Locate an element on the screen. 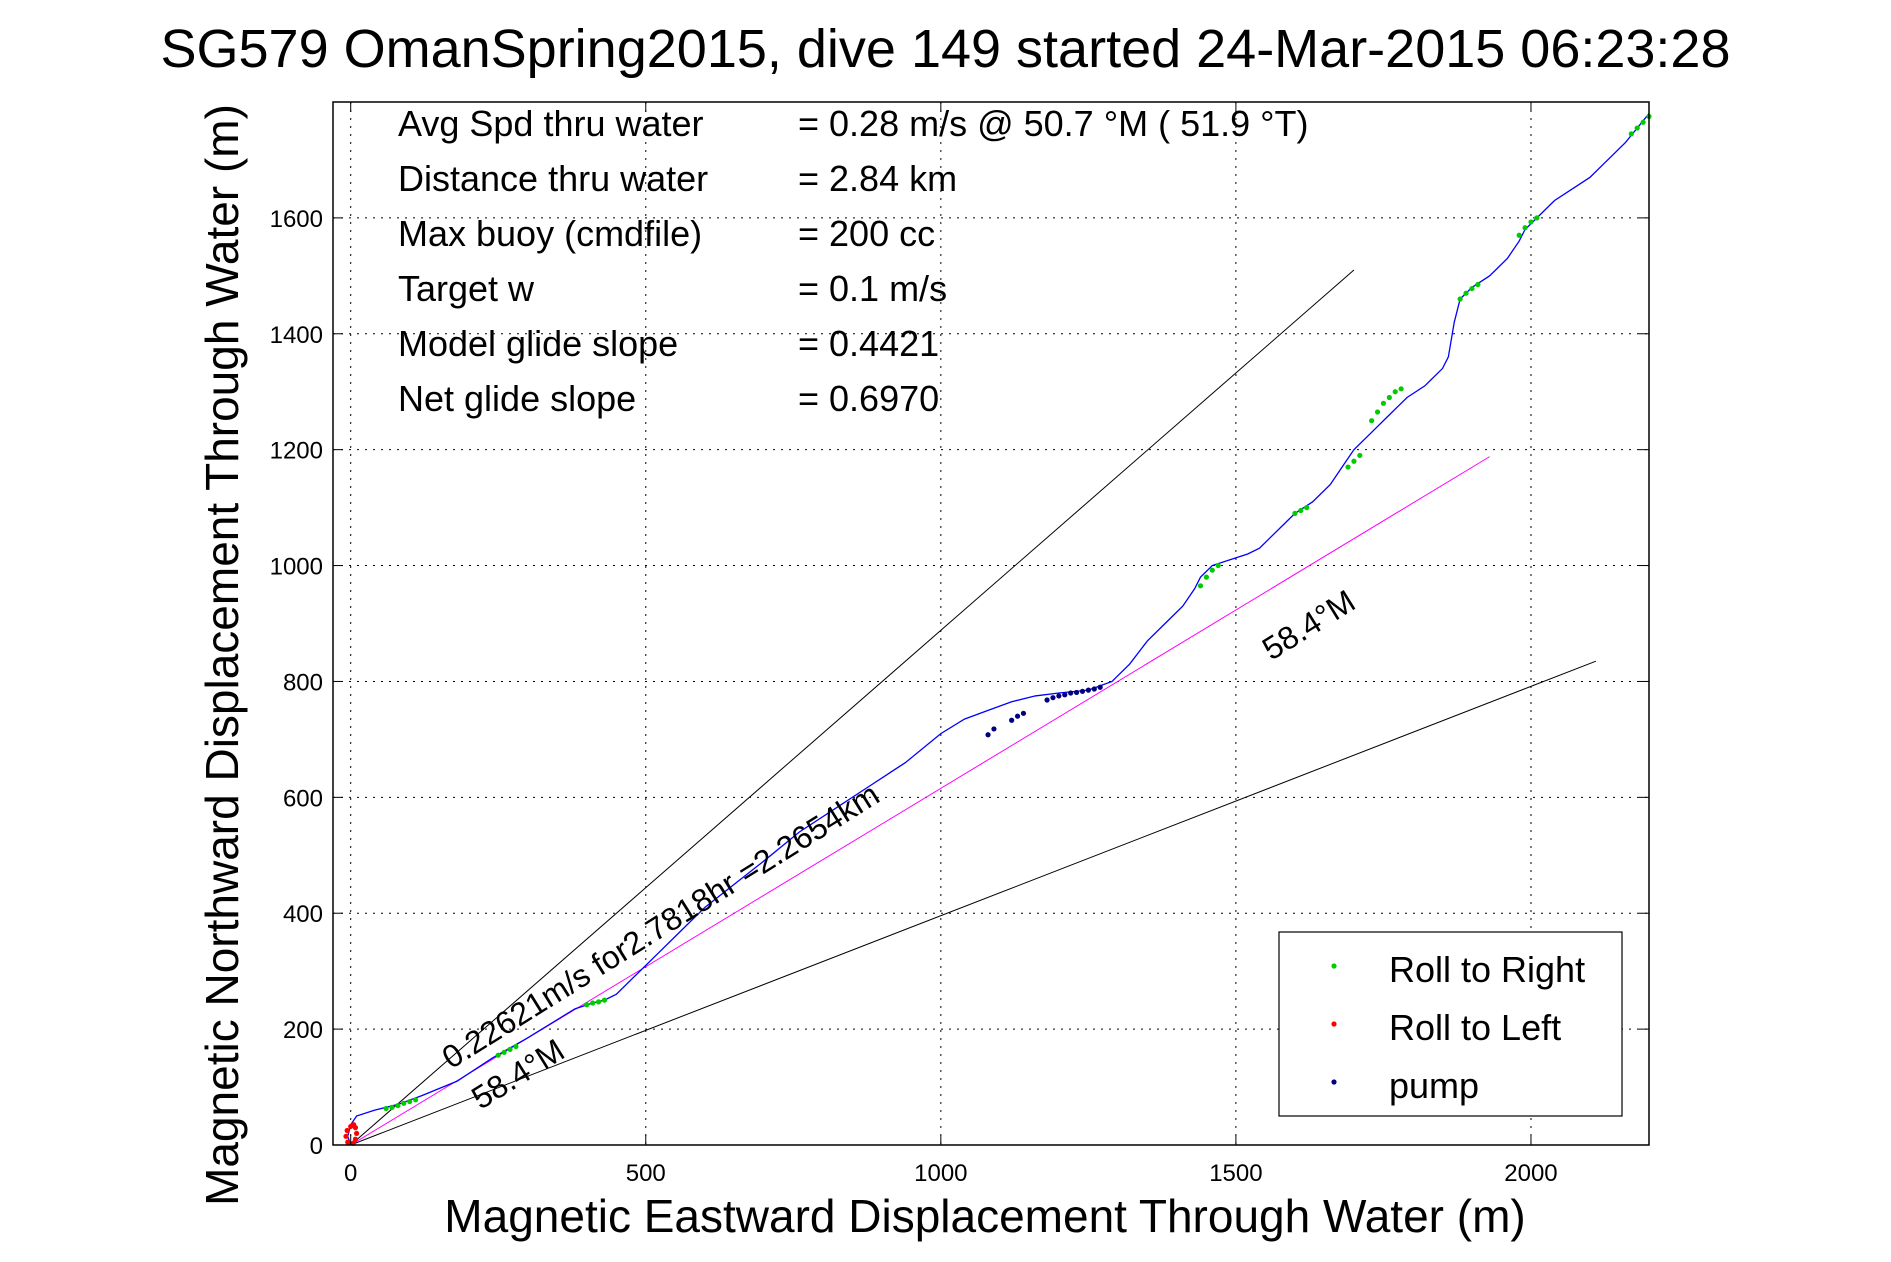 This screenshot has width=1891, height=1262. x-tick-label: 1000 is located at coordinates (940, 1173).